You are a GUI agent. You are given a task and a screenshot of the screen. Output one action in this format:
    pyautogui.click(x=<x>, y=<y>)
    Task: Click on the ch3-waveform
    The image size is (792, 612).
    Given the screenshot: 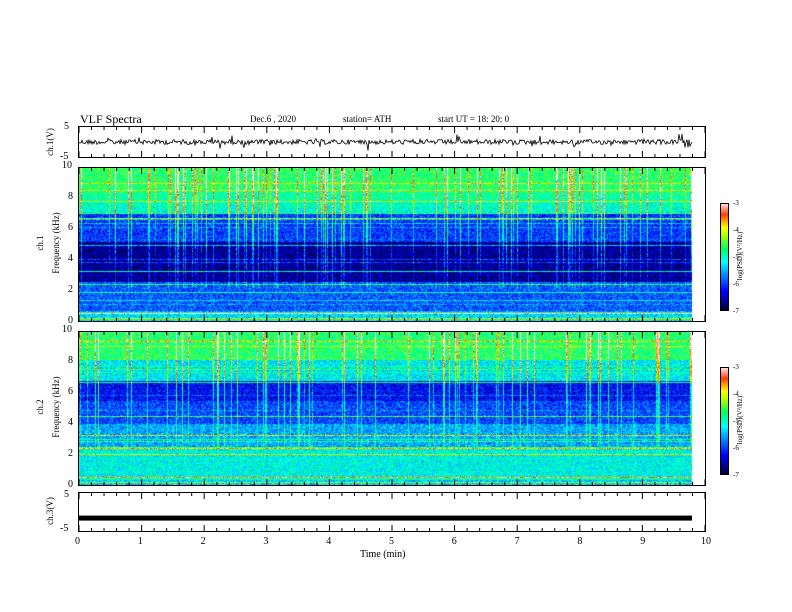 What is the action you would take?
    pyautogui.click(x=392, y=512)
    